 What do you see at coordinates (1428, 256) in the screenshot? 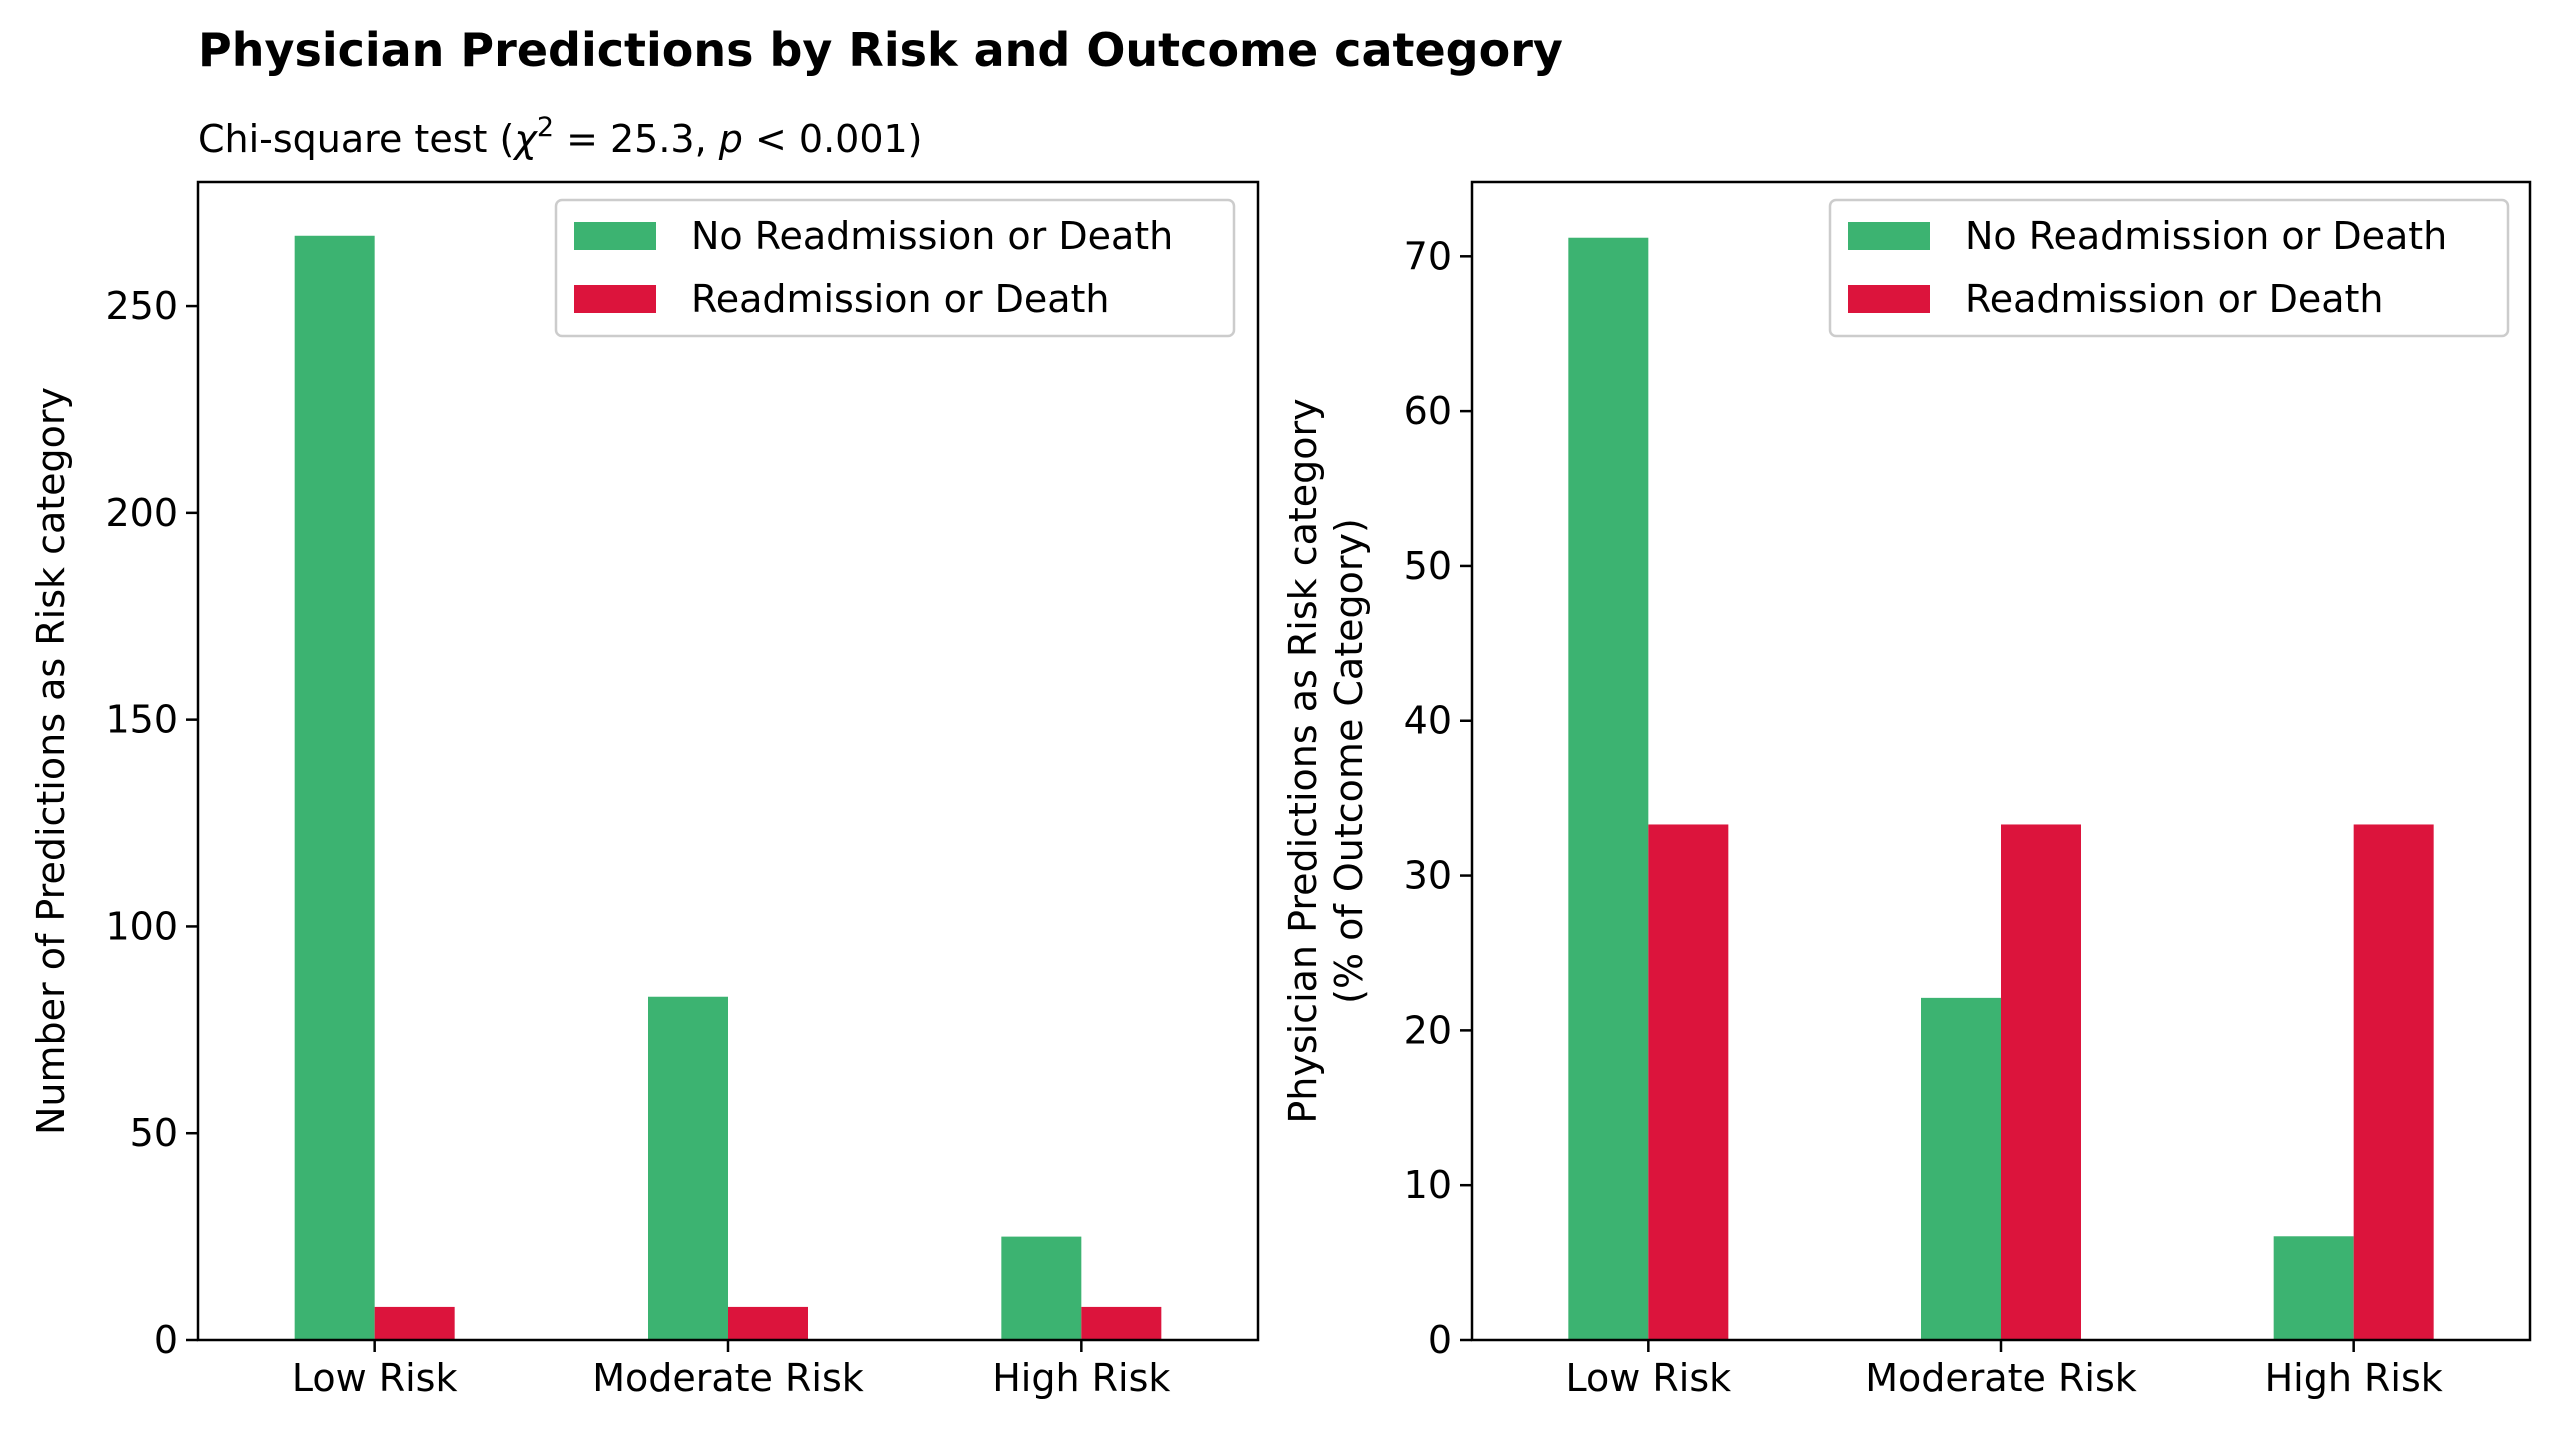
I see `y-tick-label: 70` at bounding box center [1428, 256].